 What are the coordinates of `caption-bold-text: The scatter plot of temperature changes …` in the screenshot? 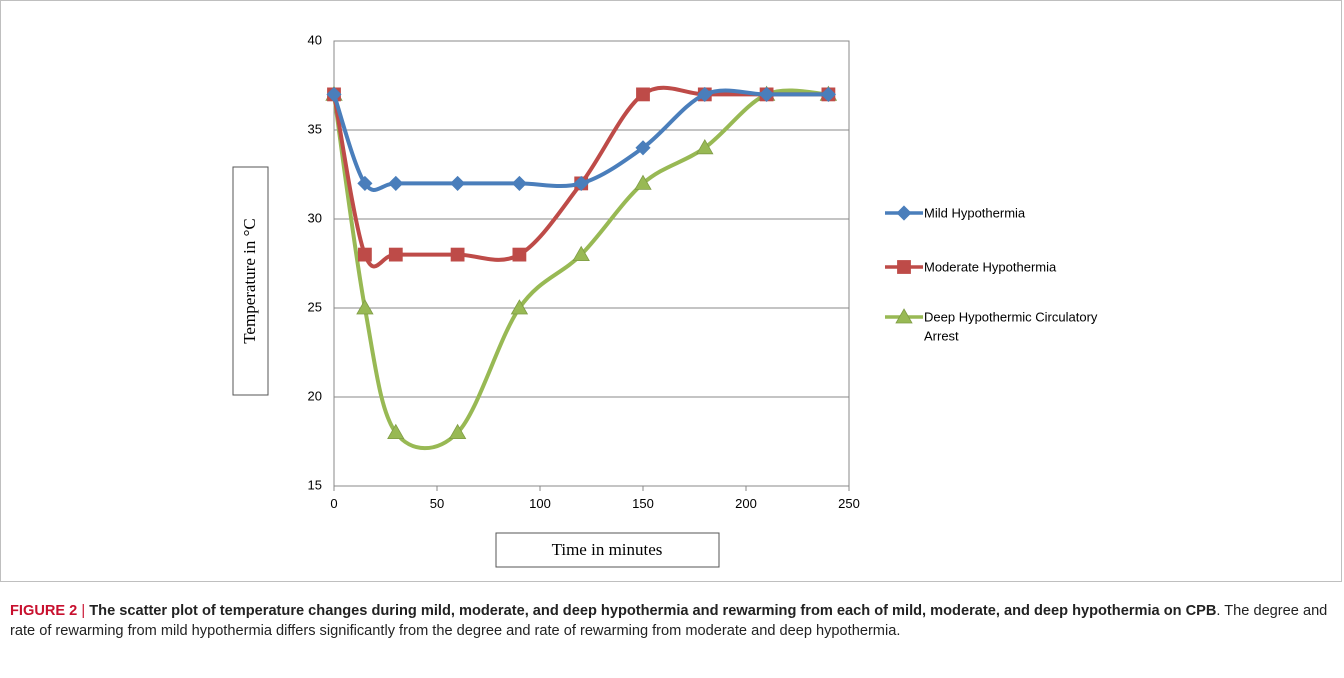 It's located at (653, 611).